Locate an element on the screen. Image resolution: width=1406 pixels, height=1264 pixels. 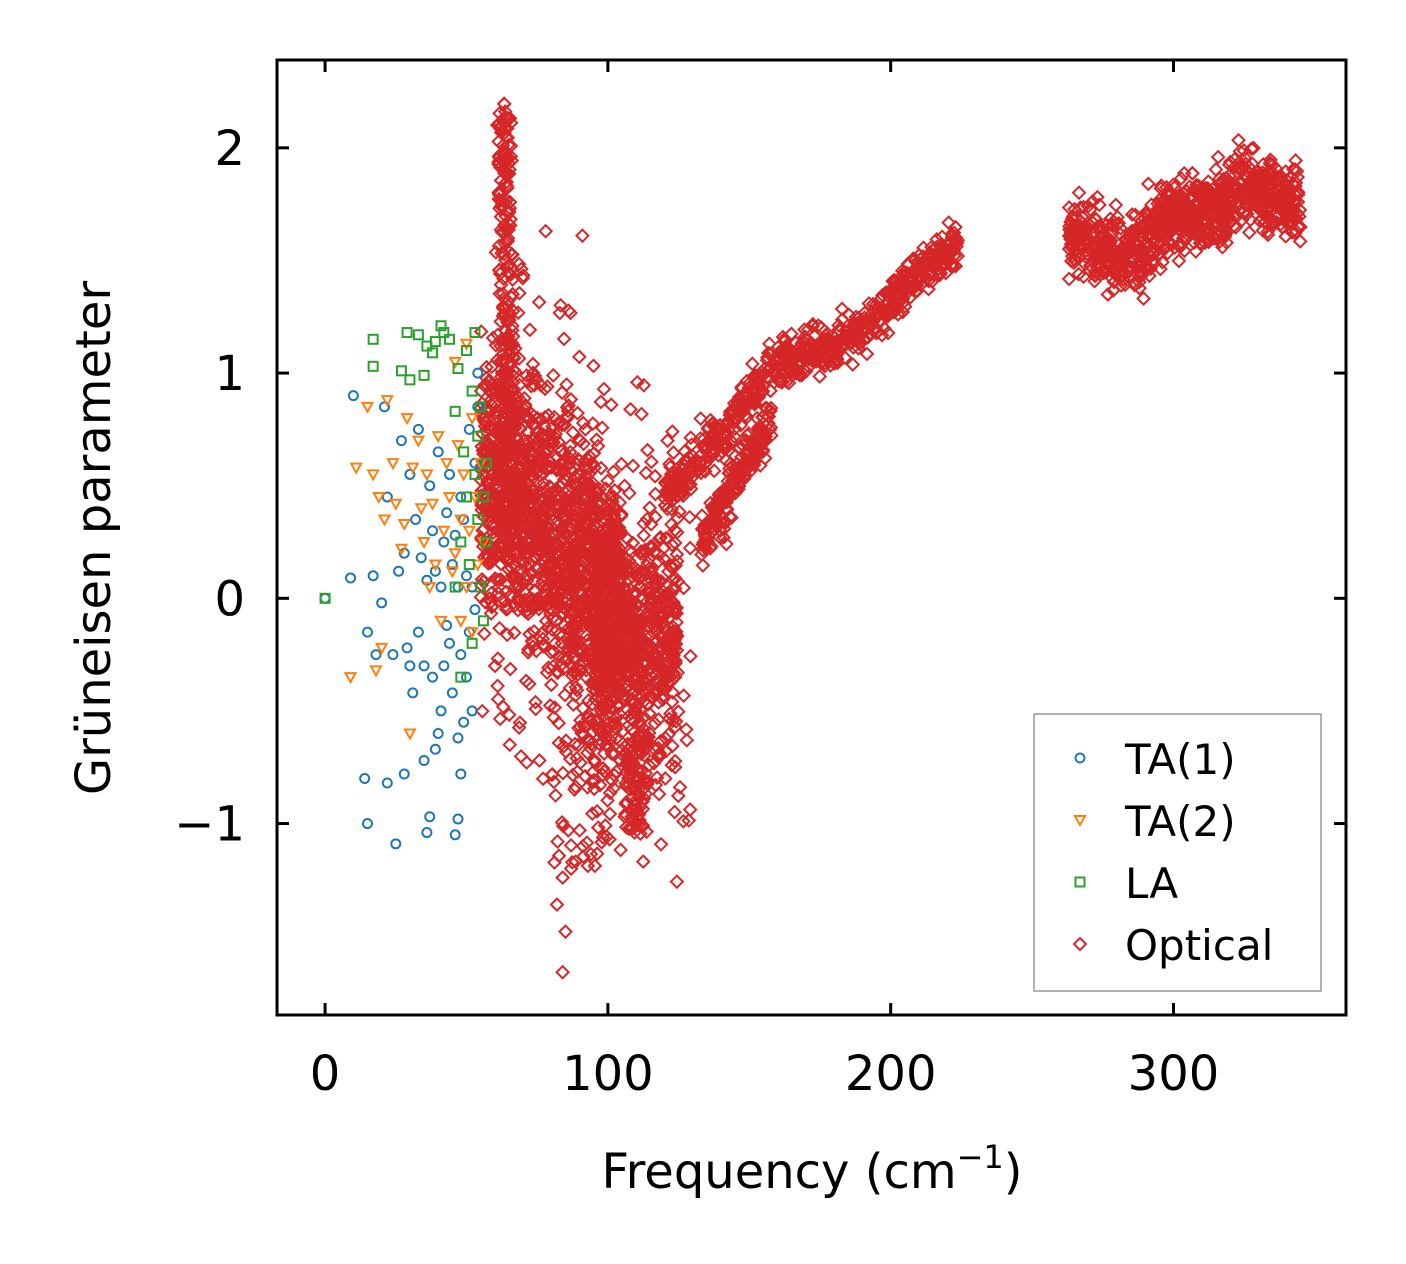
legend-label-ta2: TA(2) is located at coordinates (1180, 821).